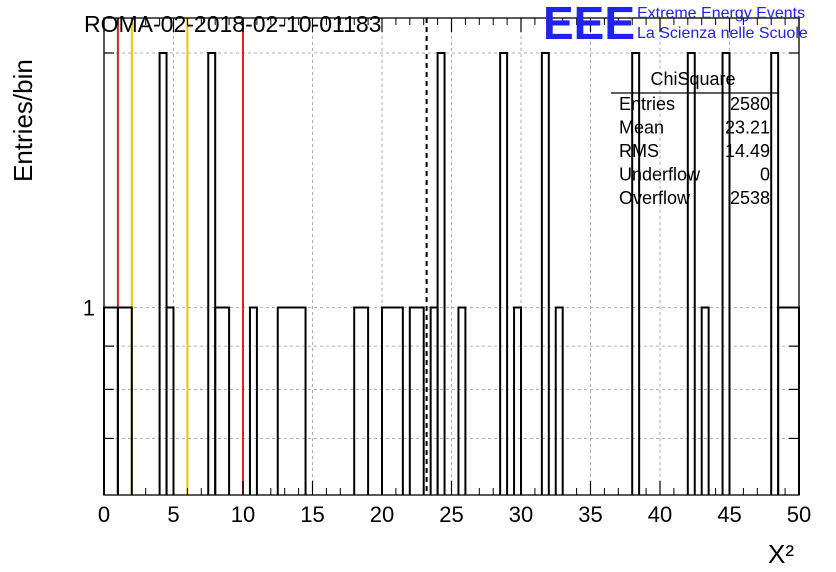  What do you see at coordinates (747, 128) in the screenshot?
I see `stat-value: 23.21` at bounding box center [747, 128].